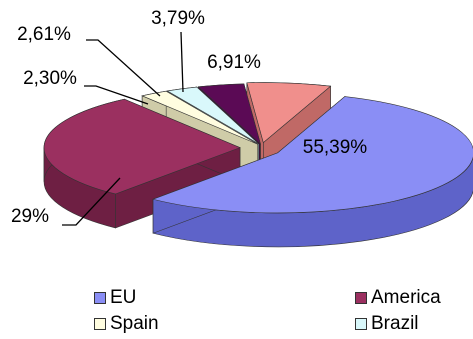 The height and width of the screenshot is (339, 473). What do you see at coordinates (234, 62) in the screenshot?
I see `data-label-5: 6,91%` at bounding box center [234, 62].